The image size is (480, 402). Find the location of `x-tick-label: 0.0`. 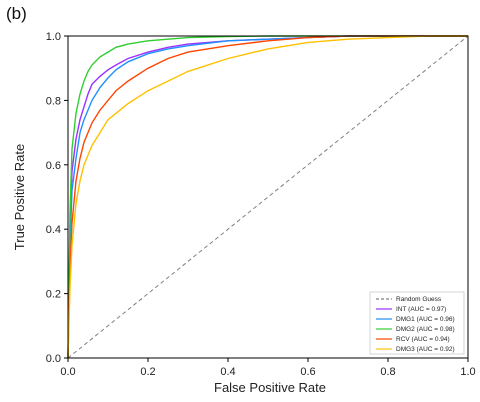

x-tick-label: 0.0 is located at coordinates (67, 372).